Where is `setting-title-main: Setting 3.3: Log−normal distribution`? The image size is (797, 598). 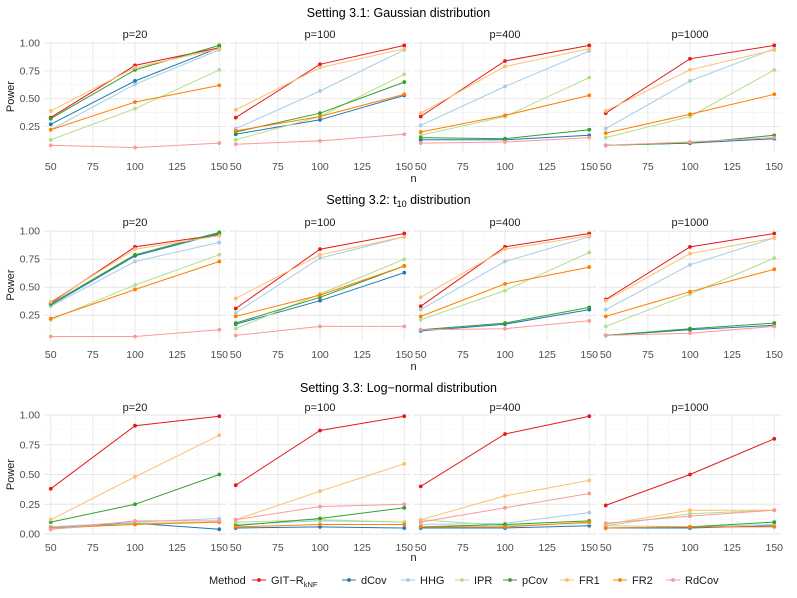
setting-title-main: Setting 3.3: Log−normal distribution is located at coordinates (398, 388).